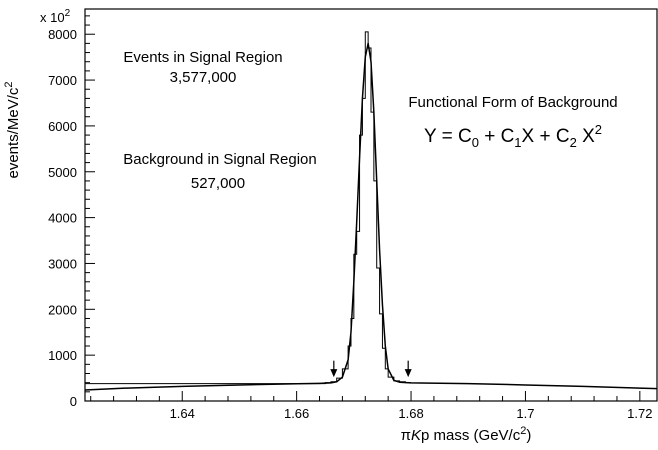  Describe the element at coordinates (525, 413) in the screenshot. I see `x-tick-label: 1.7` at that location.